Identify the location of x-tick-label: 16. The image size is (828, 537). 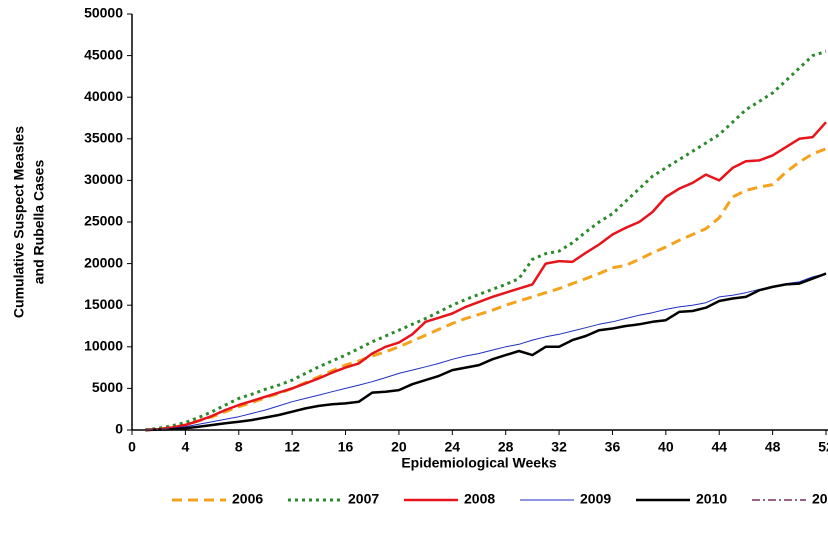
(346, 447).